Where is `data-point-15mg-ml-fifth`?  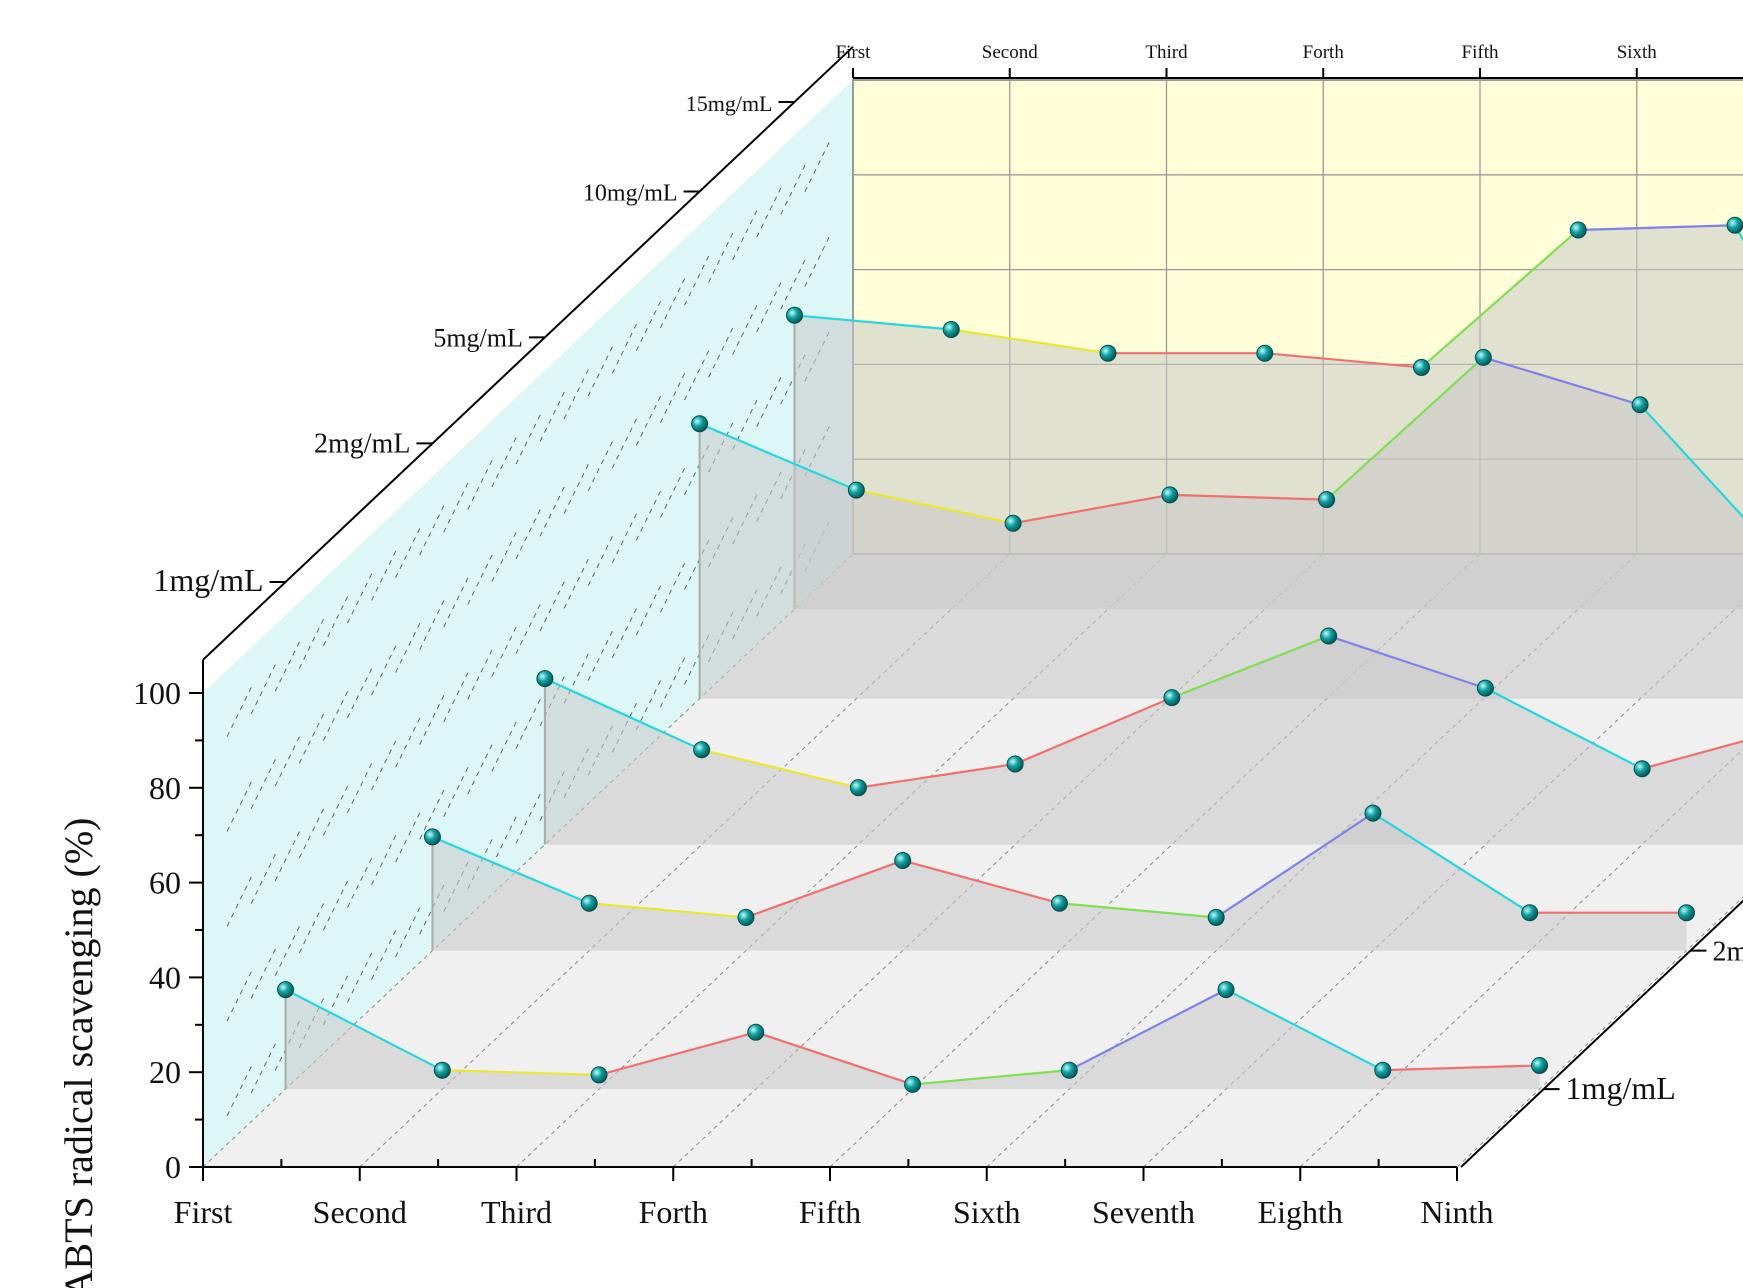
data-point-15mg-ml-fifth is located at coordinates (1421, 367).